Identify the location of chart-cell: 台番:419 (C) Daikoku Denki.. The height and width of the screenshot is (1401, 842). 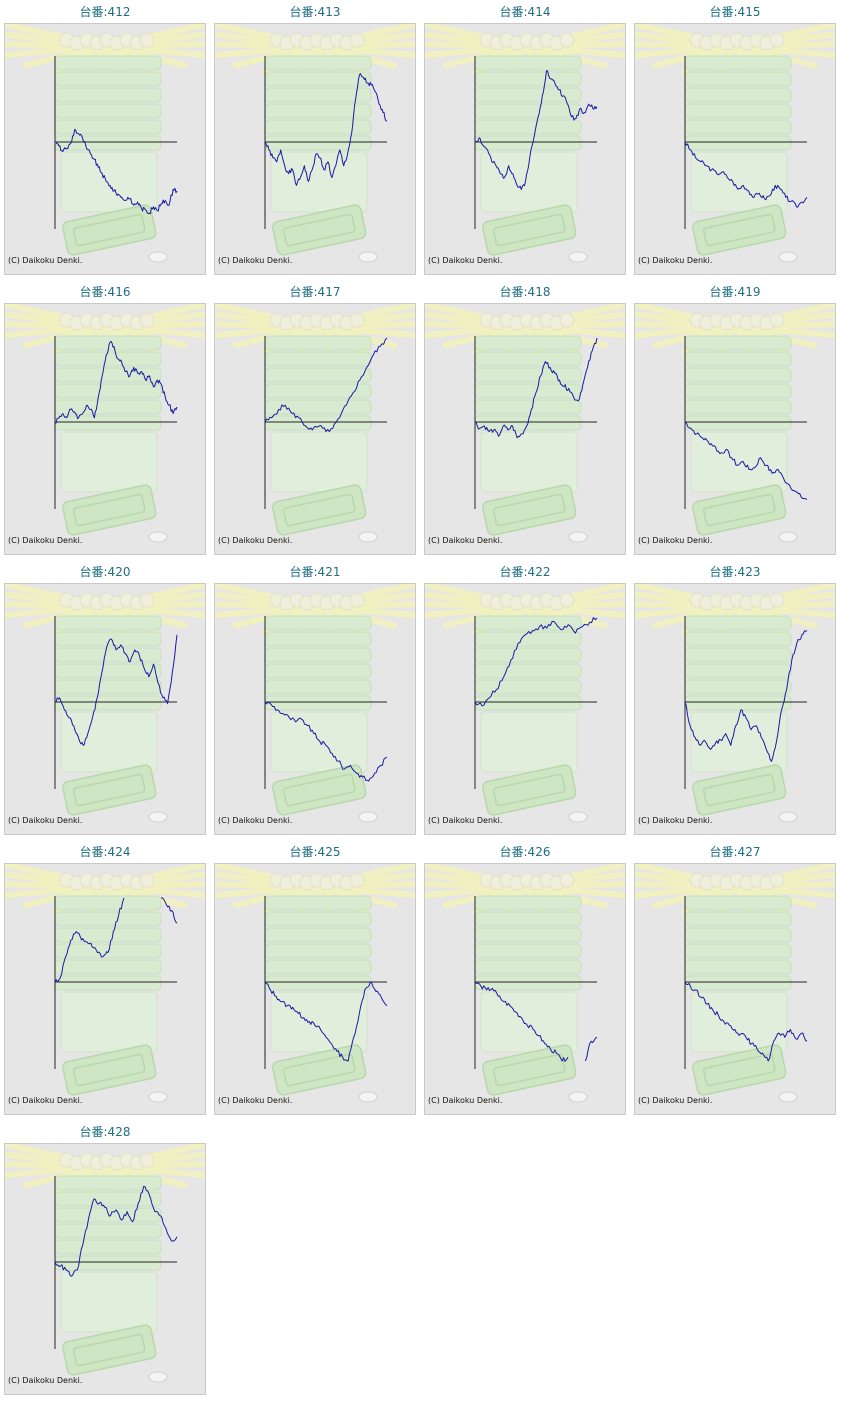
(735, 420).